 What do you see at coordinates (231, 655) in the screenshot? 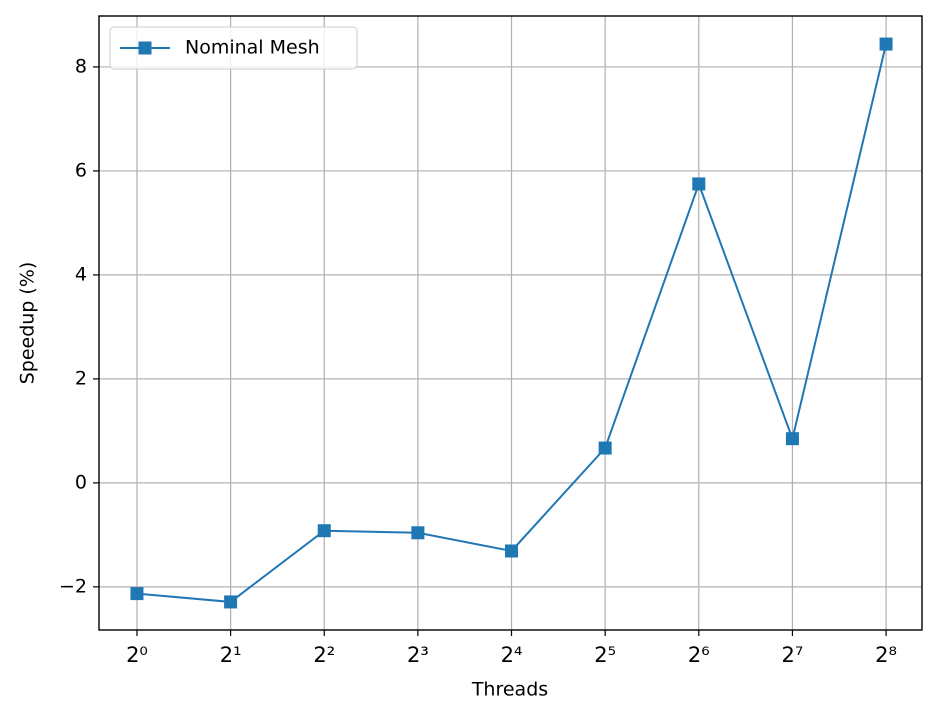
I see `x-tick-label: 2¹` at bounding box center [231, 655].